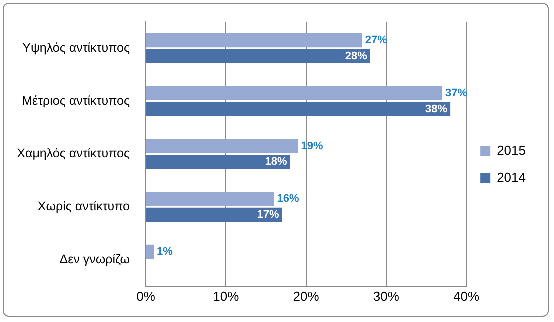 Image resolution: width=554 pixels, height=322 pixels. What do you see at coordinates (511, 150) in the screenshot?
I see `legend-label: 2015` at bounding box center [511, 150].